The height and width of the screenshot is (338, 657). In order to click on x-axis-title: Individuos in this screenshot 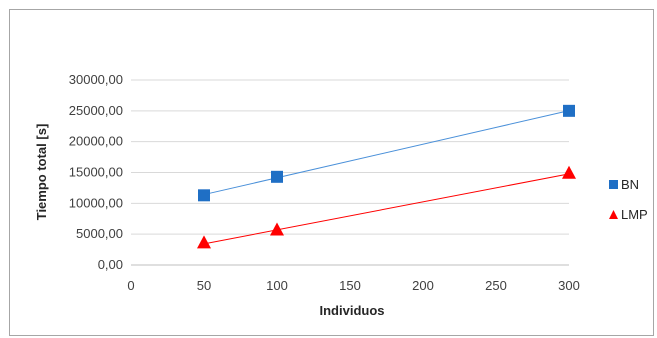, I will do `click(352, 310)`.